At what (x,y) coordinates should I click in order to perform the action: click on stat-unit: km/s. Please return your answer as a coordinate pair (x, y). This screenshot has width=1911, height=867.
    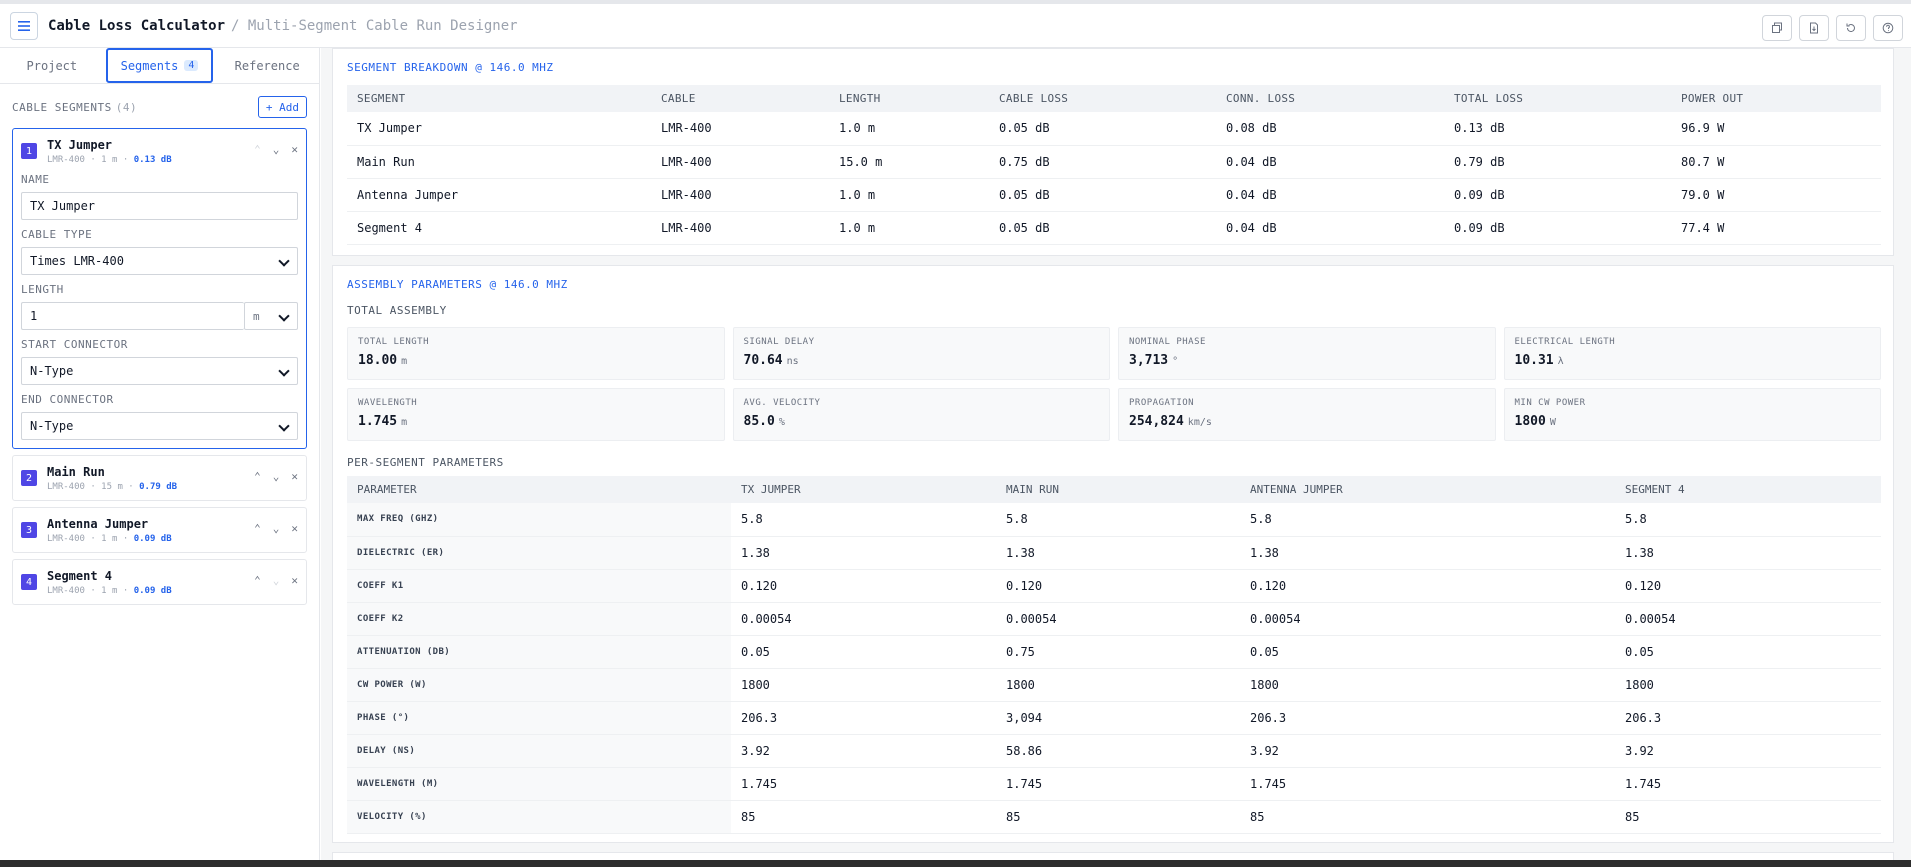
    Looking at the image, I should click on (1199, 422).